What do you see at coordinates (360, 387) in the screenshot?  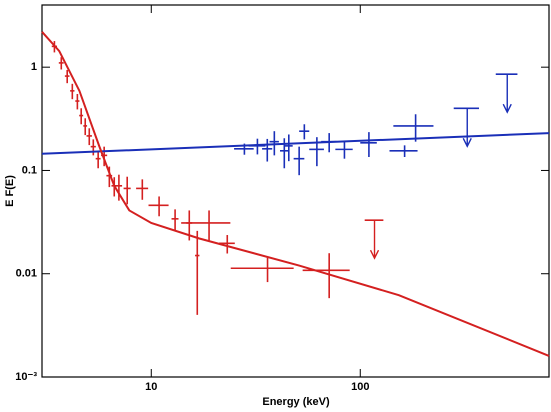 I see `x-tick-label: 100` at bounding box center [360, 387].